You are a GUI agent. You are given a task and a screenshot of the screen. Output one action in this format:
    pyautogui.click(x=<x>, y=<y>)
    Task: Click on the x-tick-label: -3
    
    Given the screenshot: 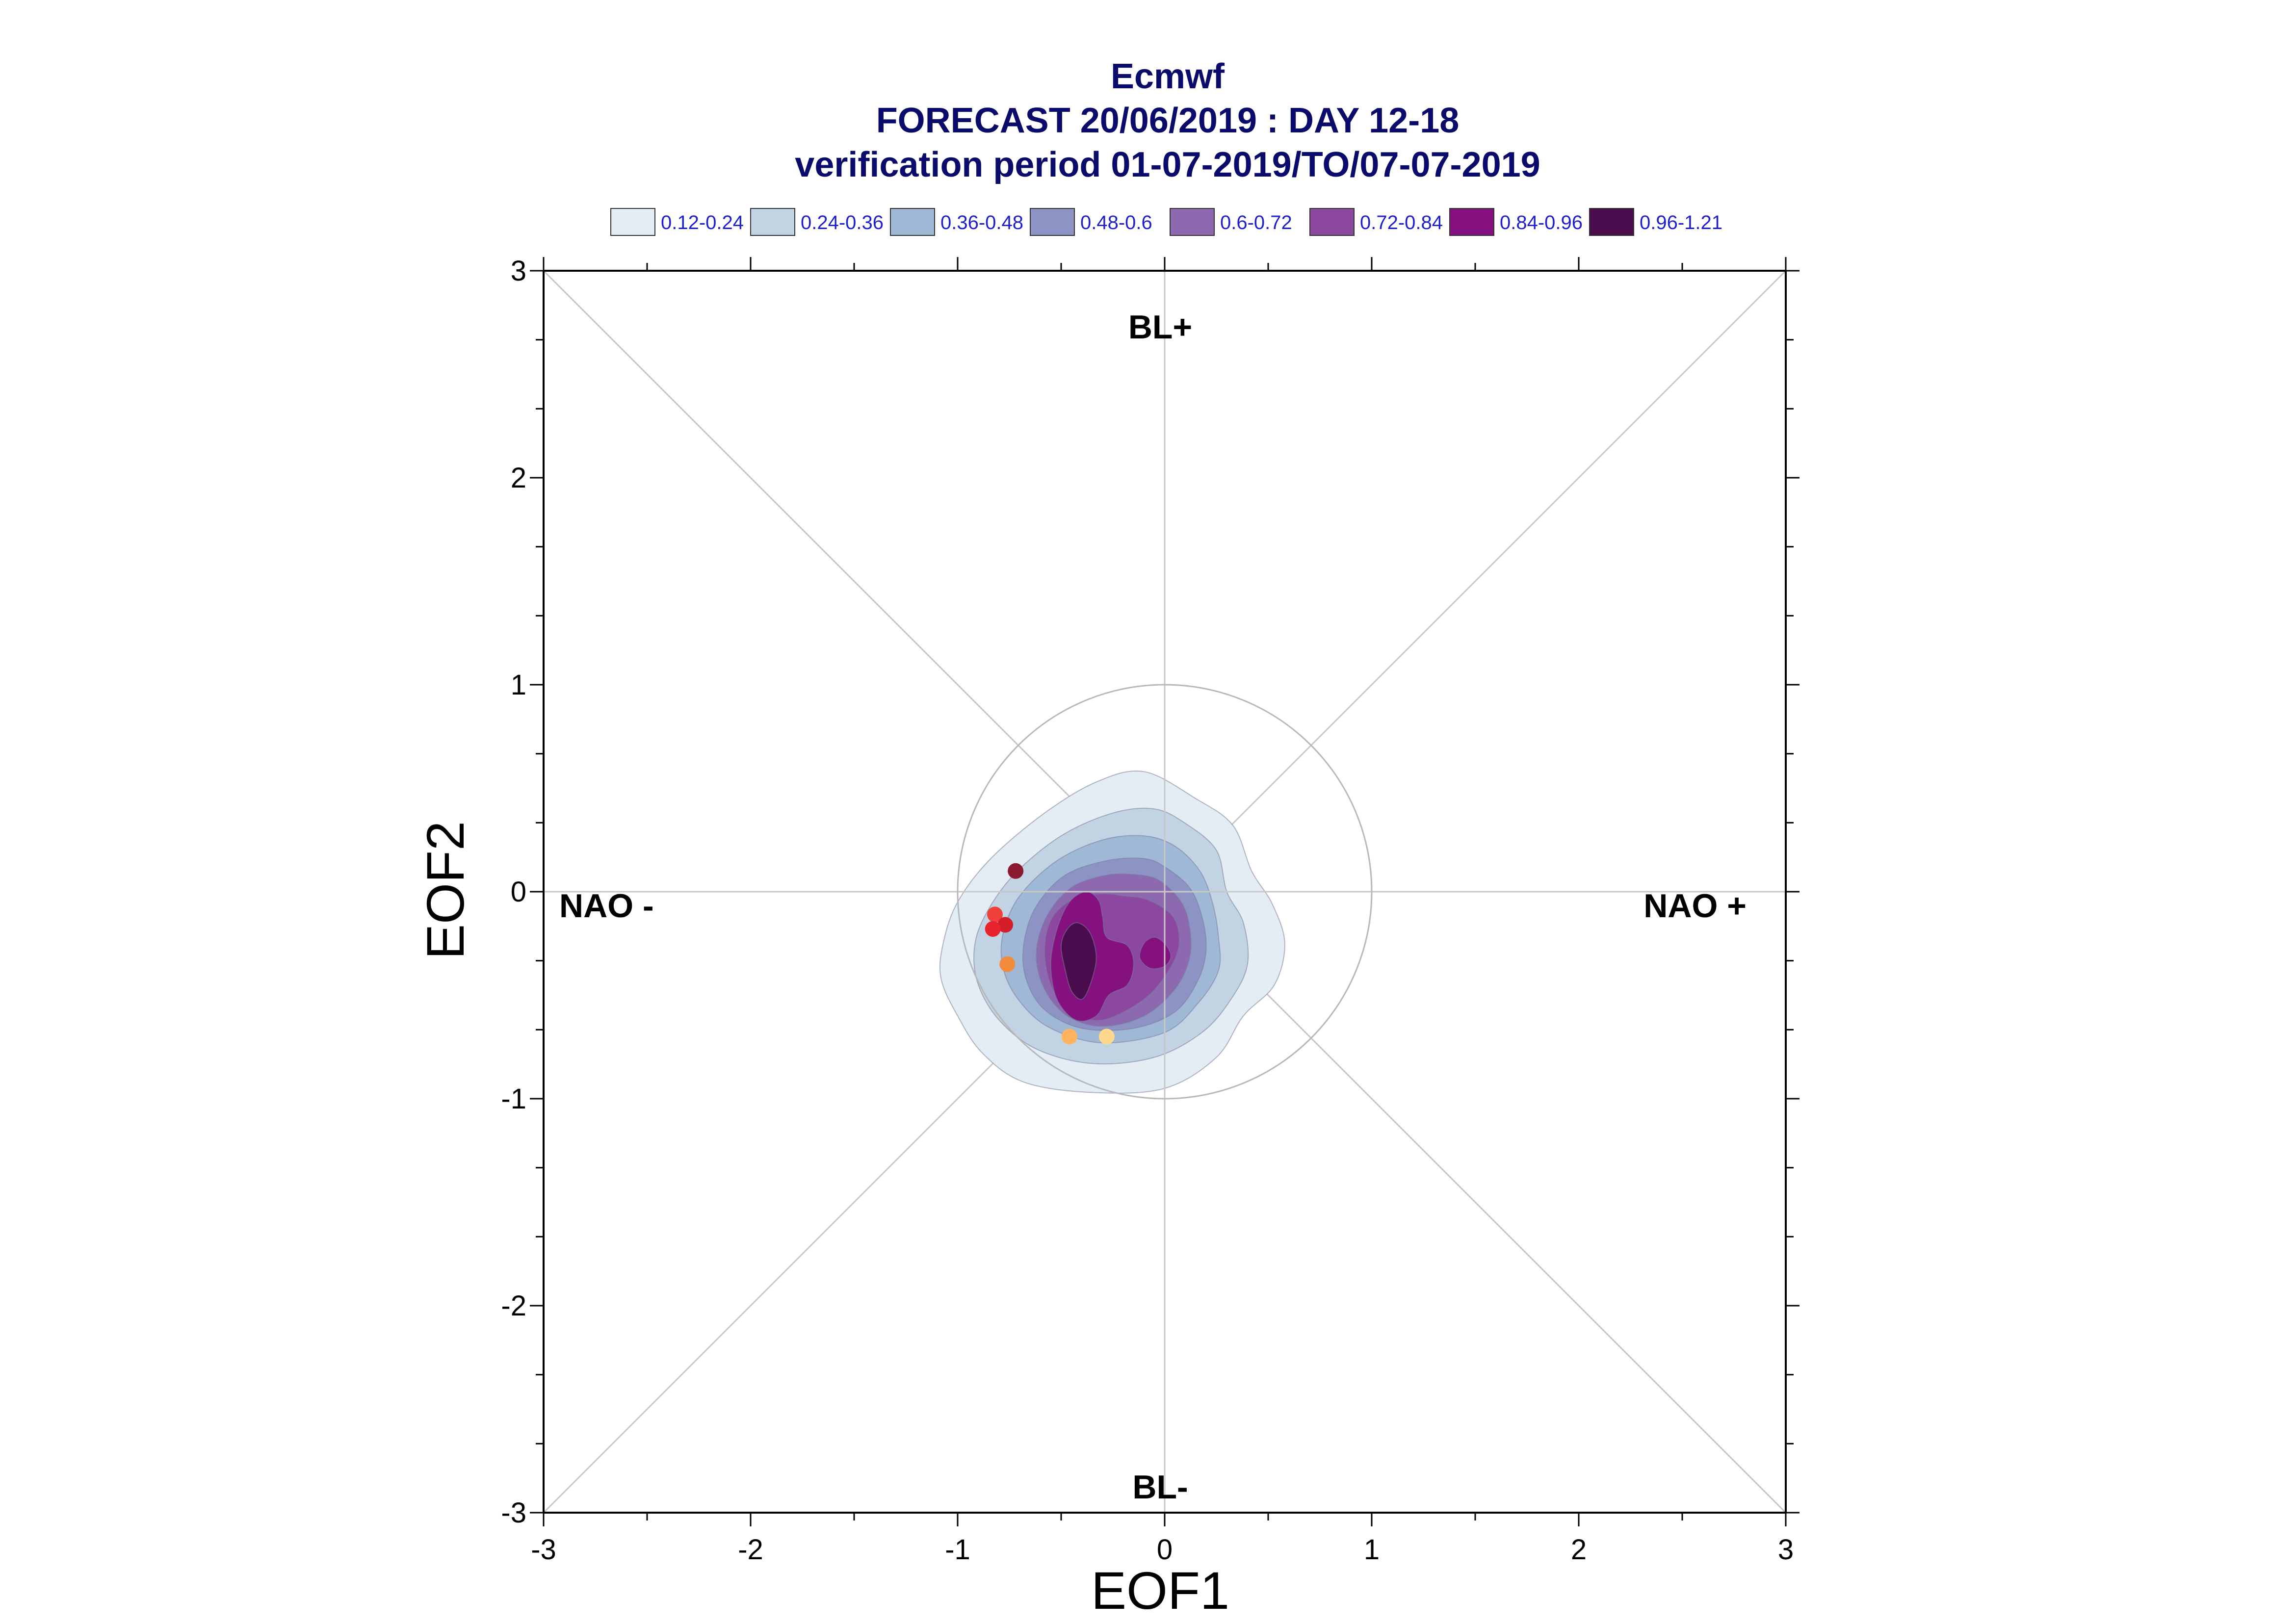 What is the action you would take?
    pyautogui.click(x=543, y=1550)
    